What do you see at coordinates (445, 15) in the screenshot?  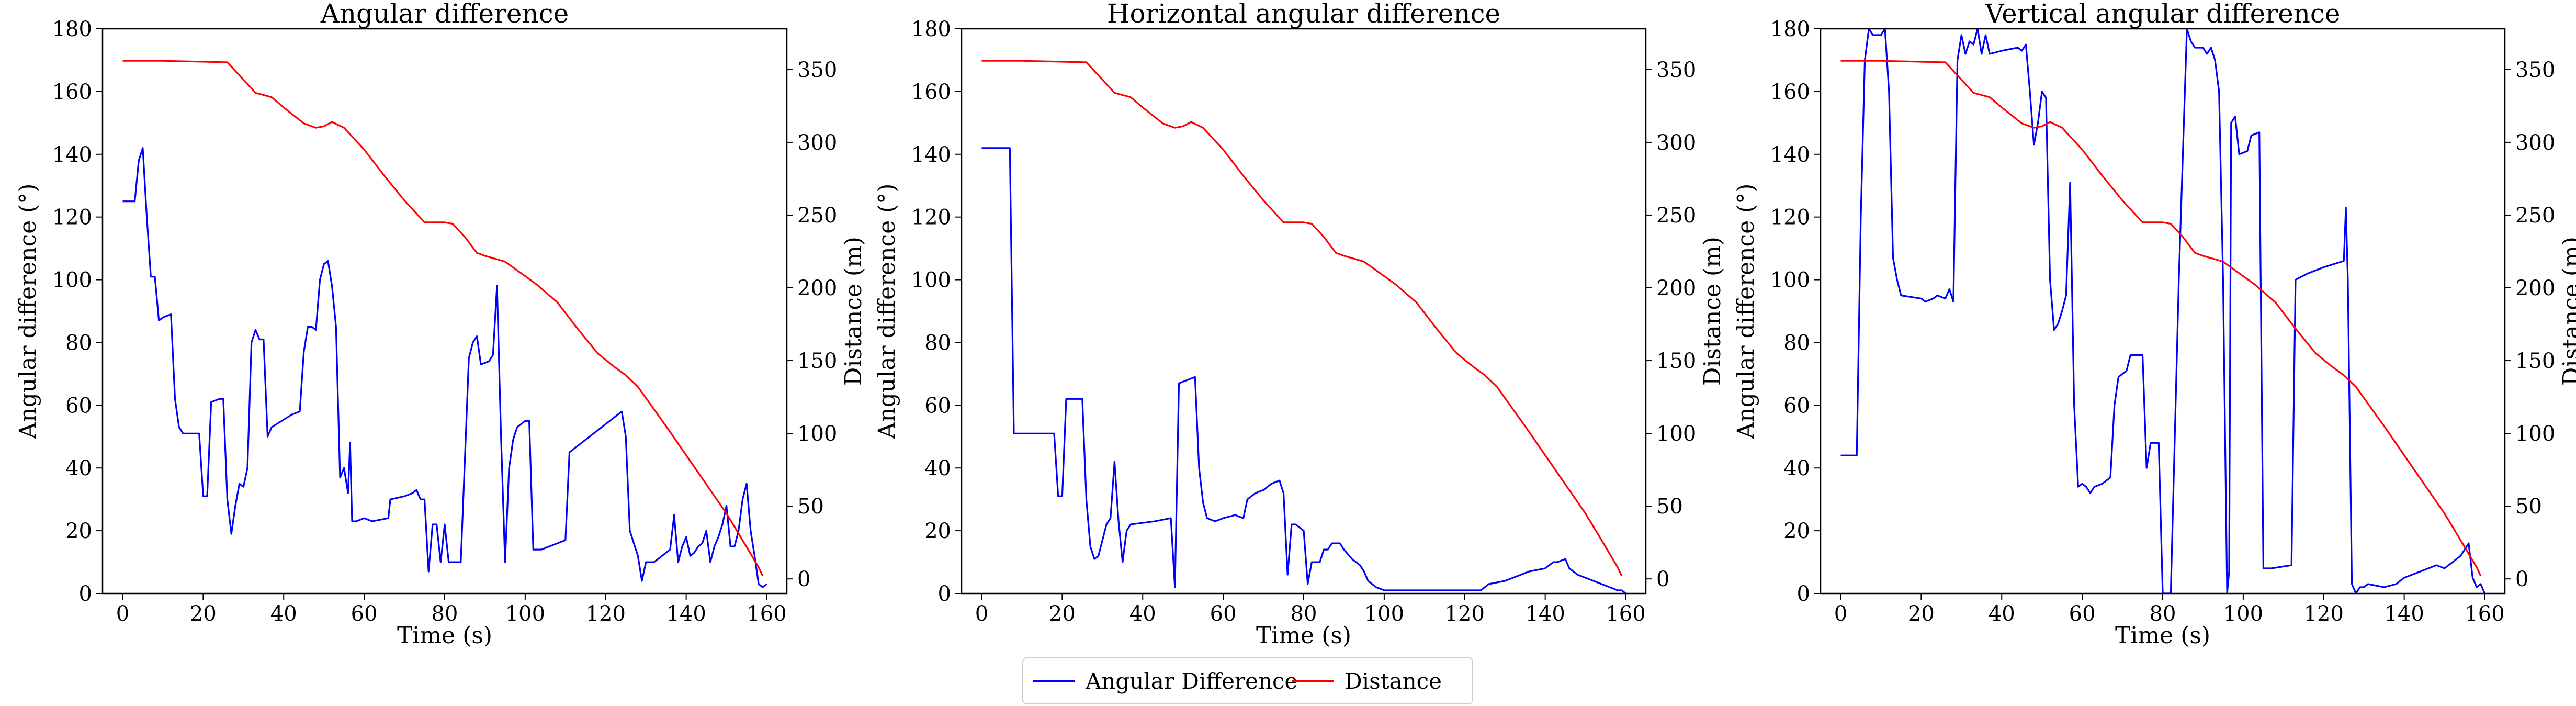 I see `chart-title: Angular difference` at bounding box center [445, 15].